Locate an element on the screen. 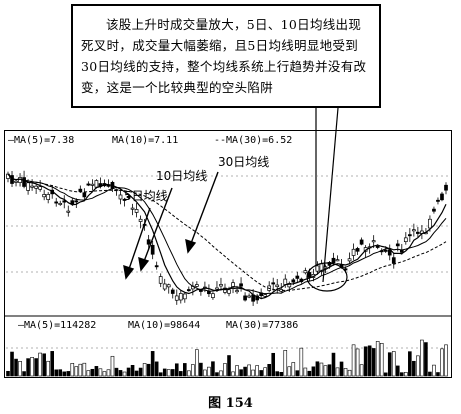  volume-legend-ma30: MA(30)=77386 is located at coordinates (262, 325).